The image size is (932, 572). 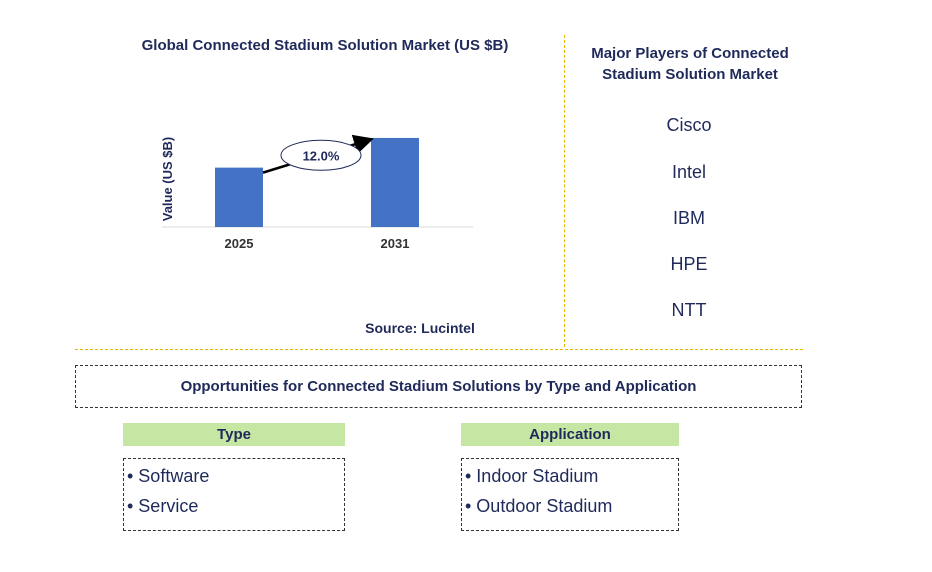 What do you see at coordinates (234, 434) in the screenshot?
I see `type-header: Type` at bounding box center [234, 434].